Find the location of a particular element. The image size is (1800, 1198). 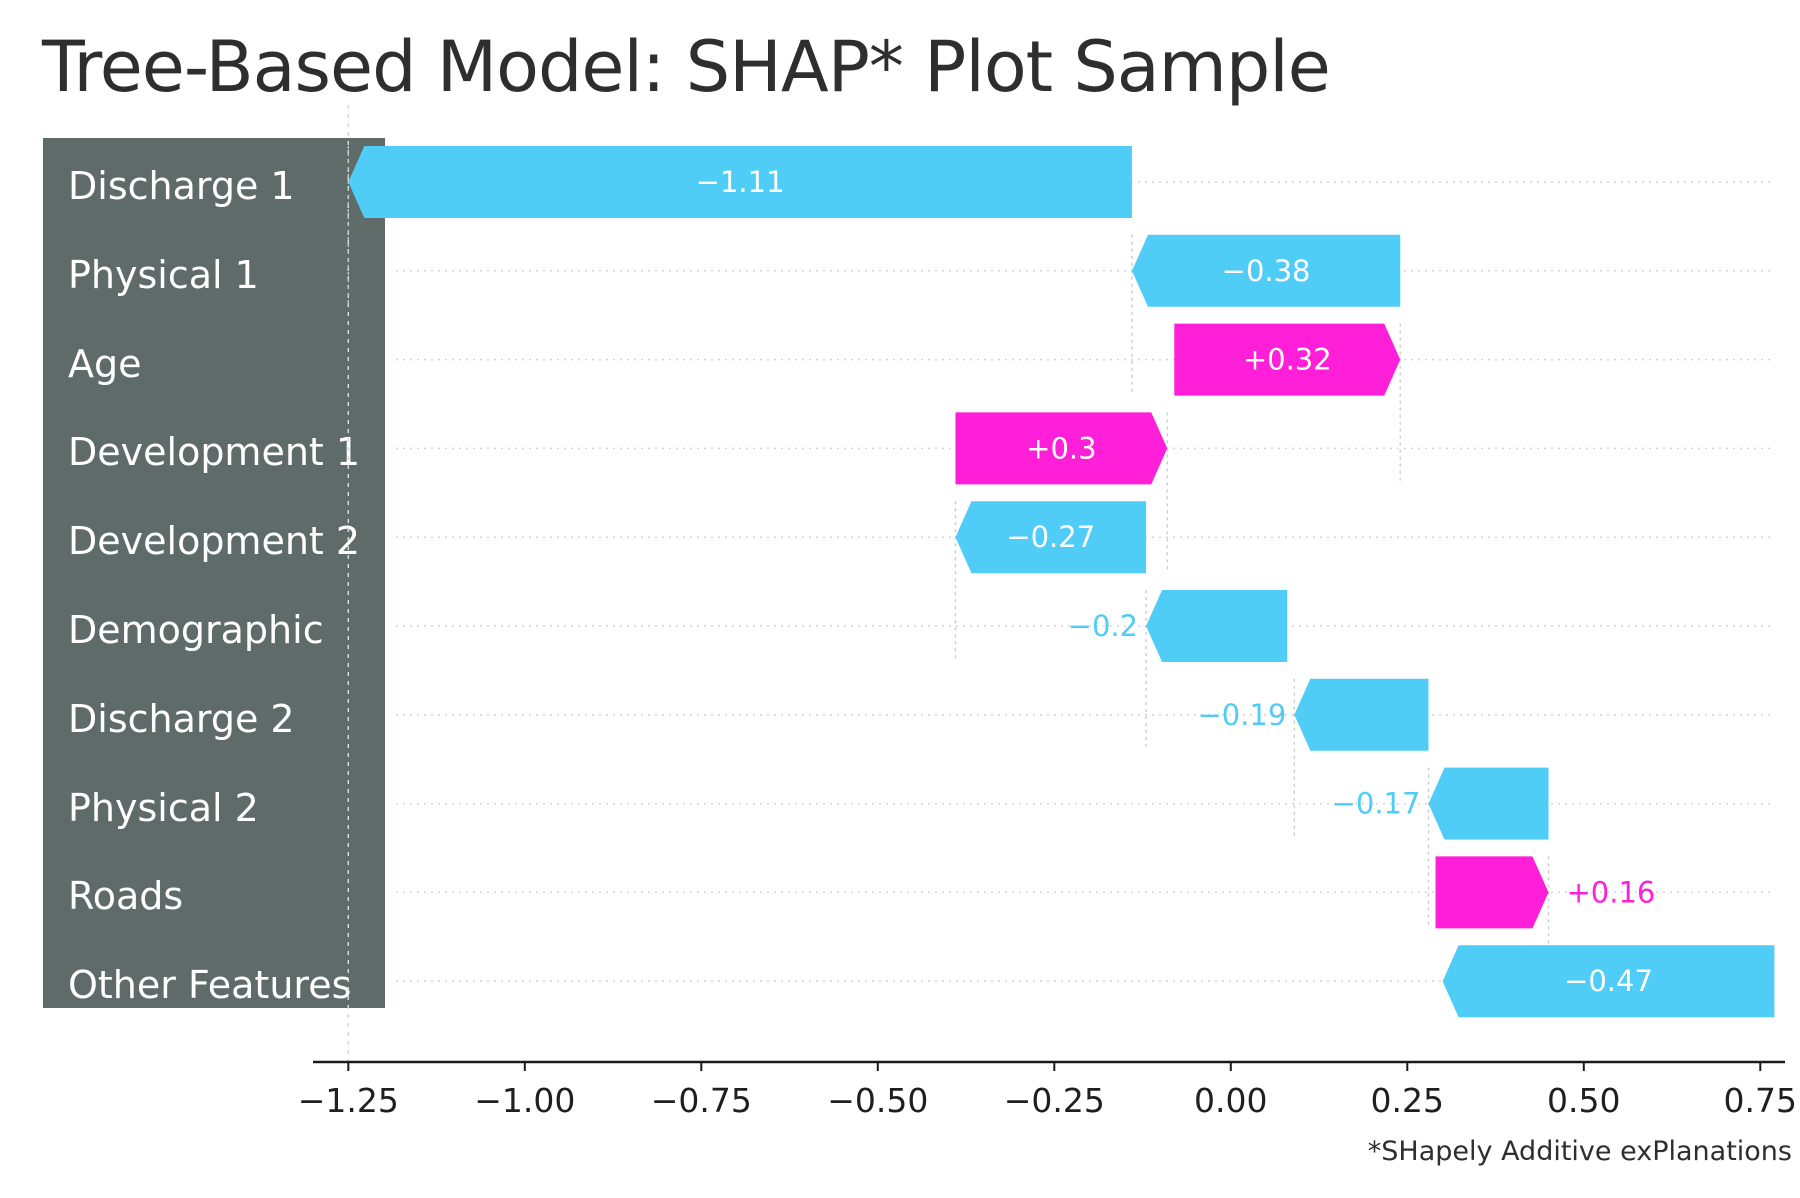

x-tick-label: 0.25 is located at coordinates (1407, 1100).